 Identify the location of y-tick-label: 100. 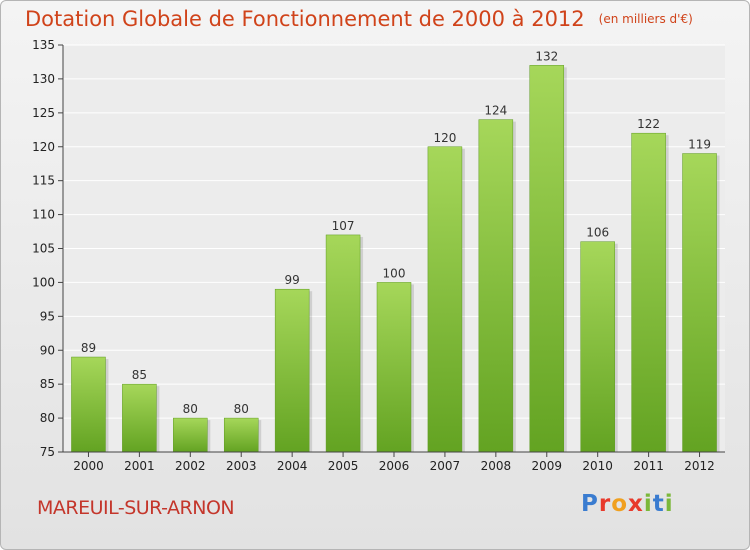
(43, 282).